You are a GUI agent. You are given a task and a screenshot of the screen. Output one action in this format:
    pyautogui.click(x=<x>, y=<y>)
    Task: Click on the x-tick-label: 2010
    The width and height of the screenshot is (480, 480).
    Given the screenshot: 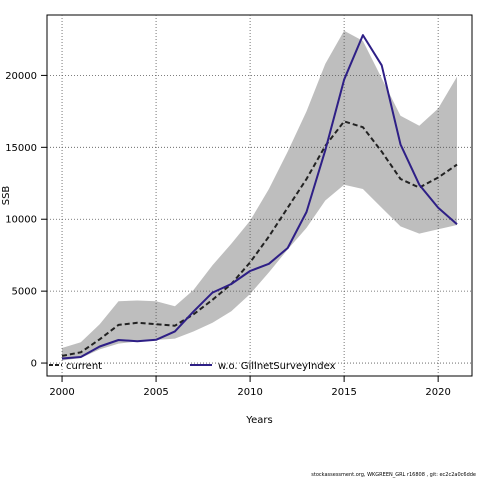 What is the action you would take?
    pyautogui.click(x=249, y=392)
    